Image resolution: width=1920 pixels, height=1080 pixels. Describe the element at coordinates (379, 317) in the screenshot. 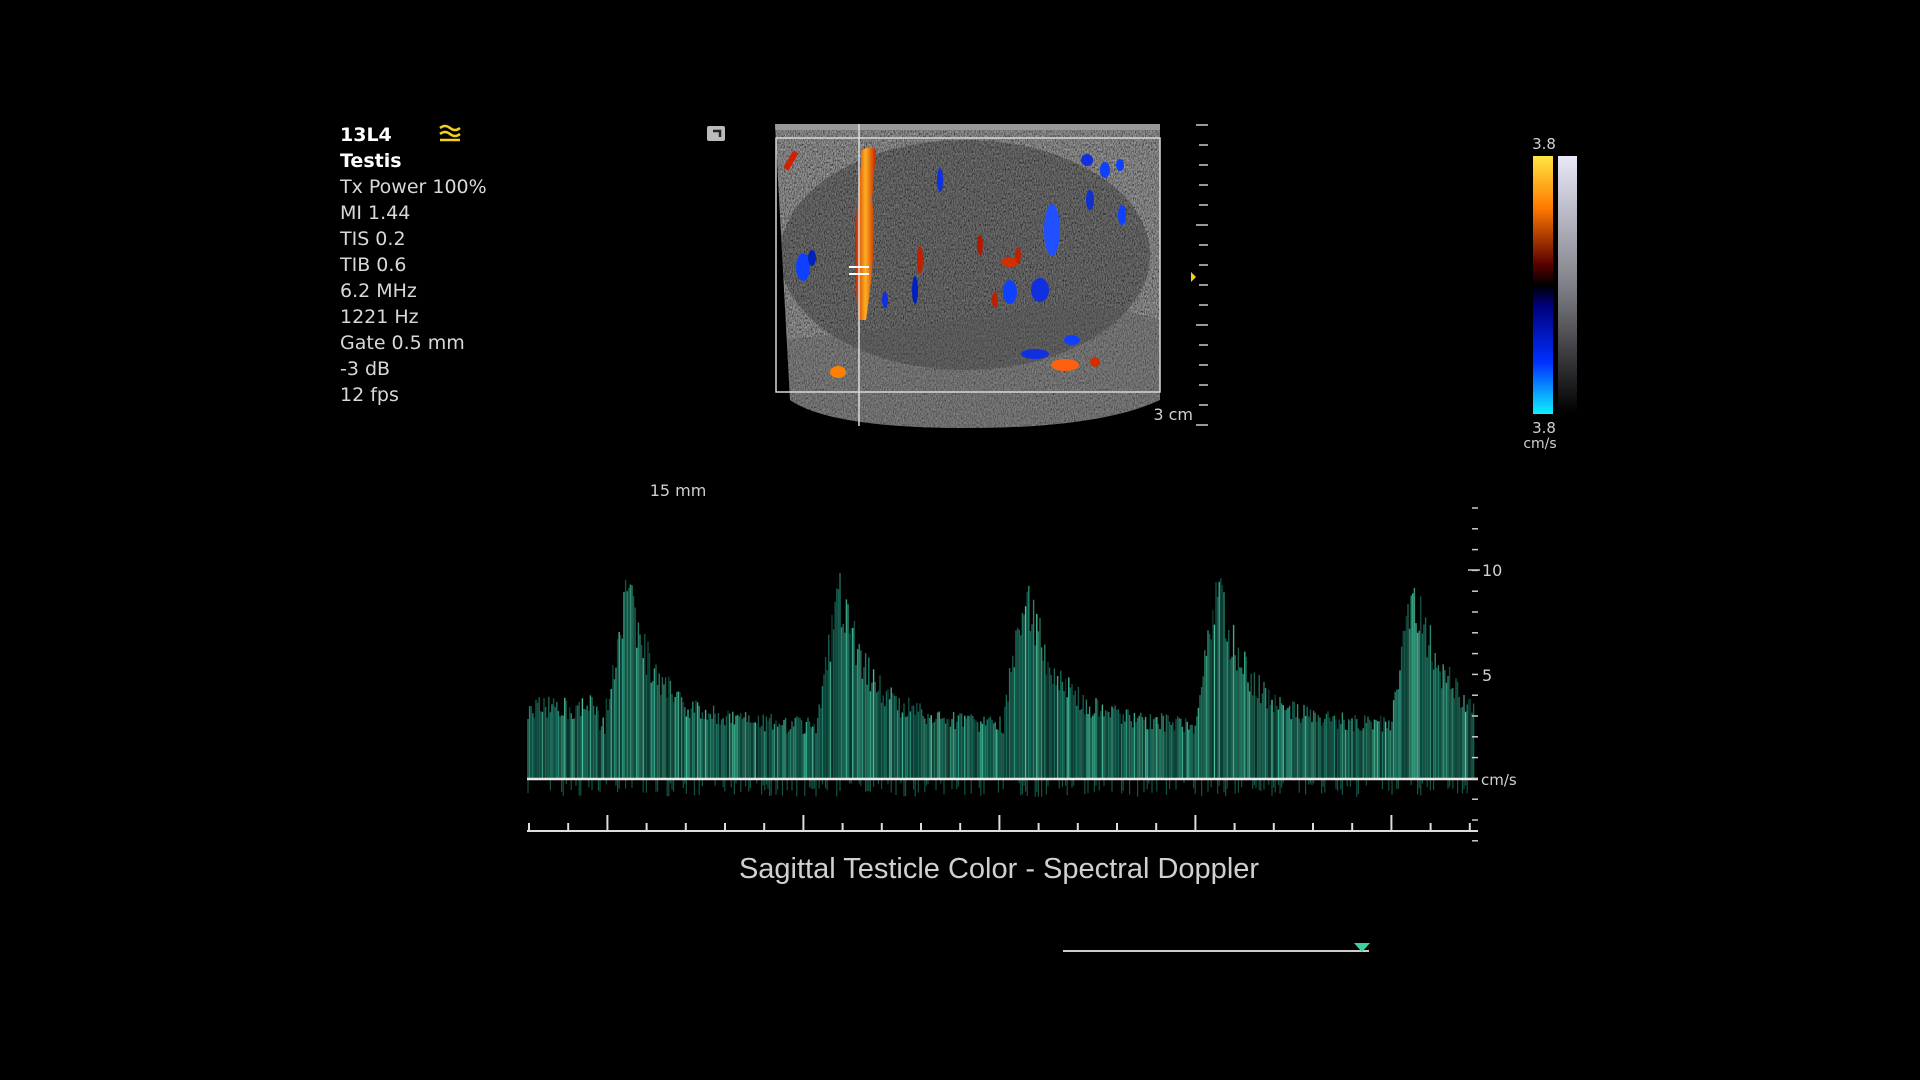

I see `parameter: 1221 Hz` at that location.